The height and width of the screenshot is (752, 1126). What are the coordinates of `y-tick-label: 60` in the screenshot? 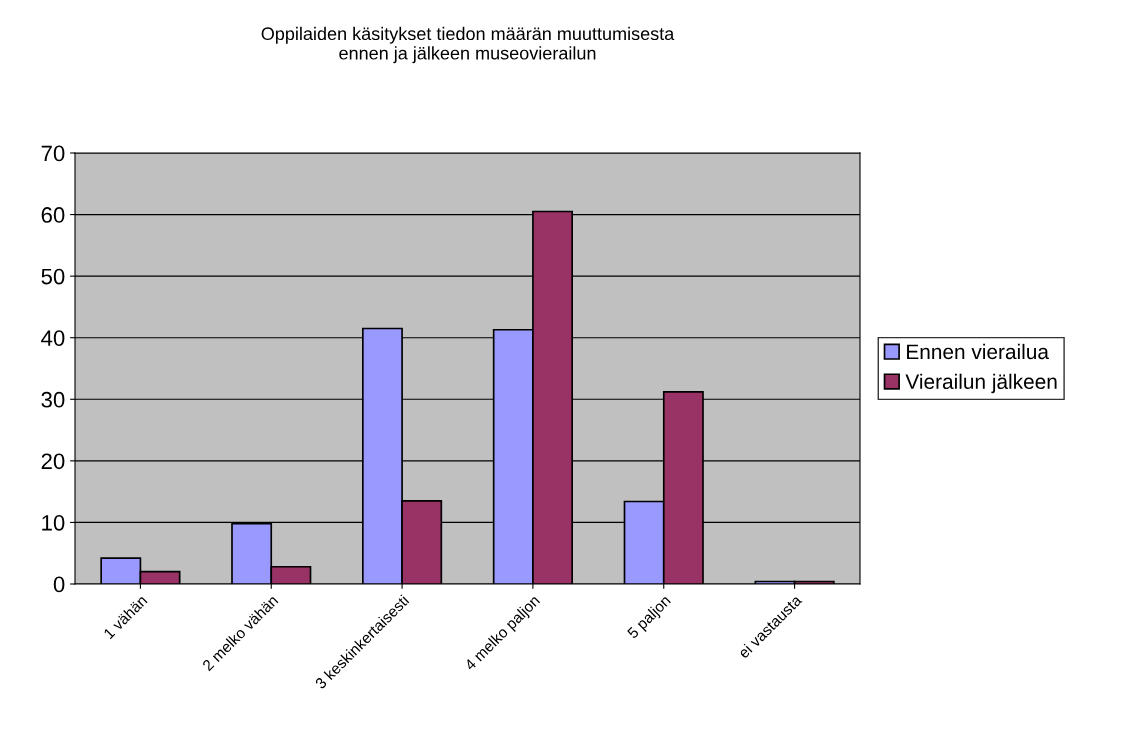 It's located at (53, 215).